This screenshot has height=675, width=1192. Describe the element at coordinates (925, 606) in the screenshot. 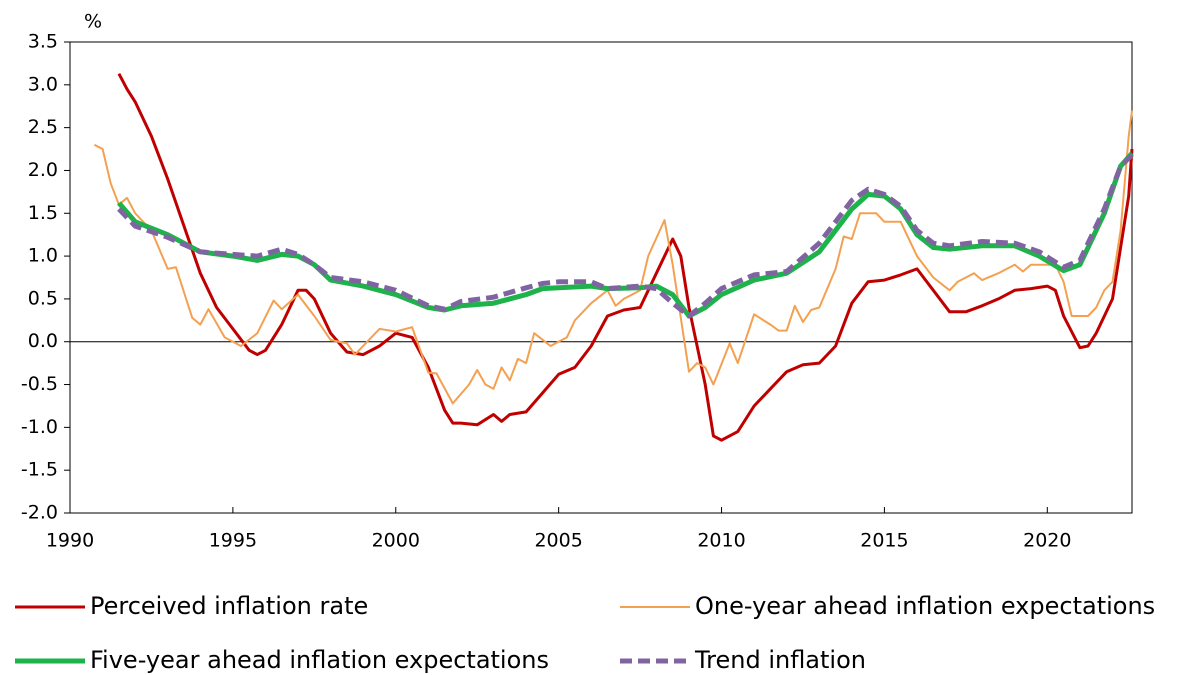

I see `legend-label: One-year ahead inflation expectations` at that location.